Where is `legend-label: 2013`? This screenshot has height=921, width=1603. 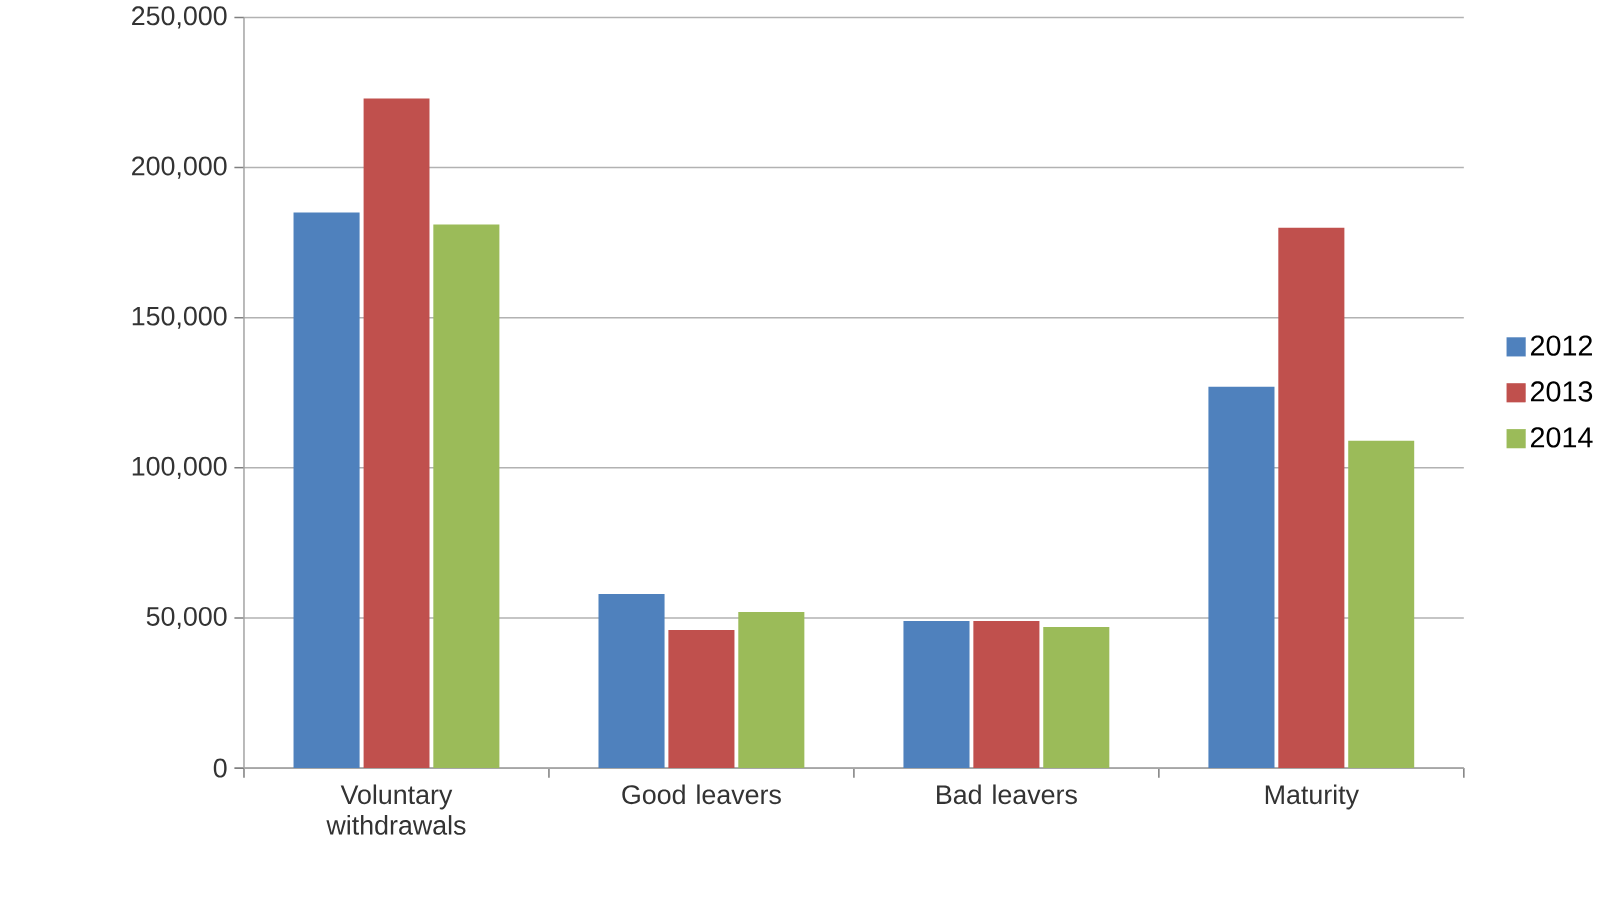 legend-label: 2013 is located at coordinates (1561, 391).